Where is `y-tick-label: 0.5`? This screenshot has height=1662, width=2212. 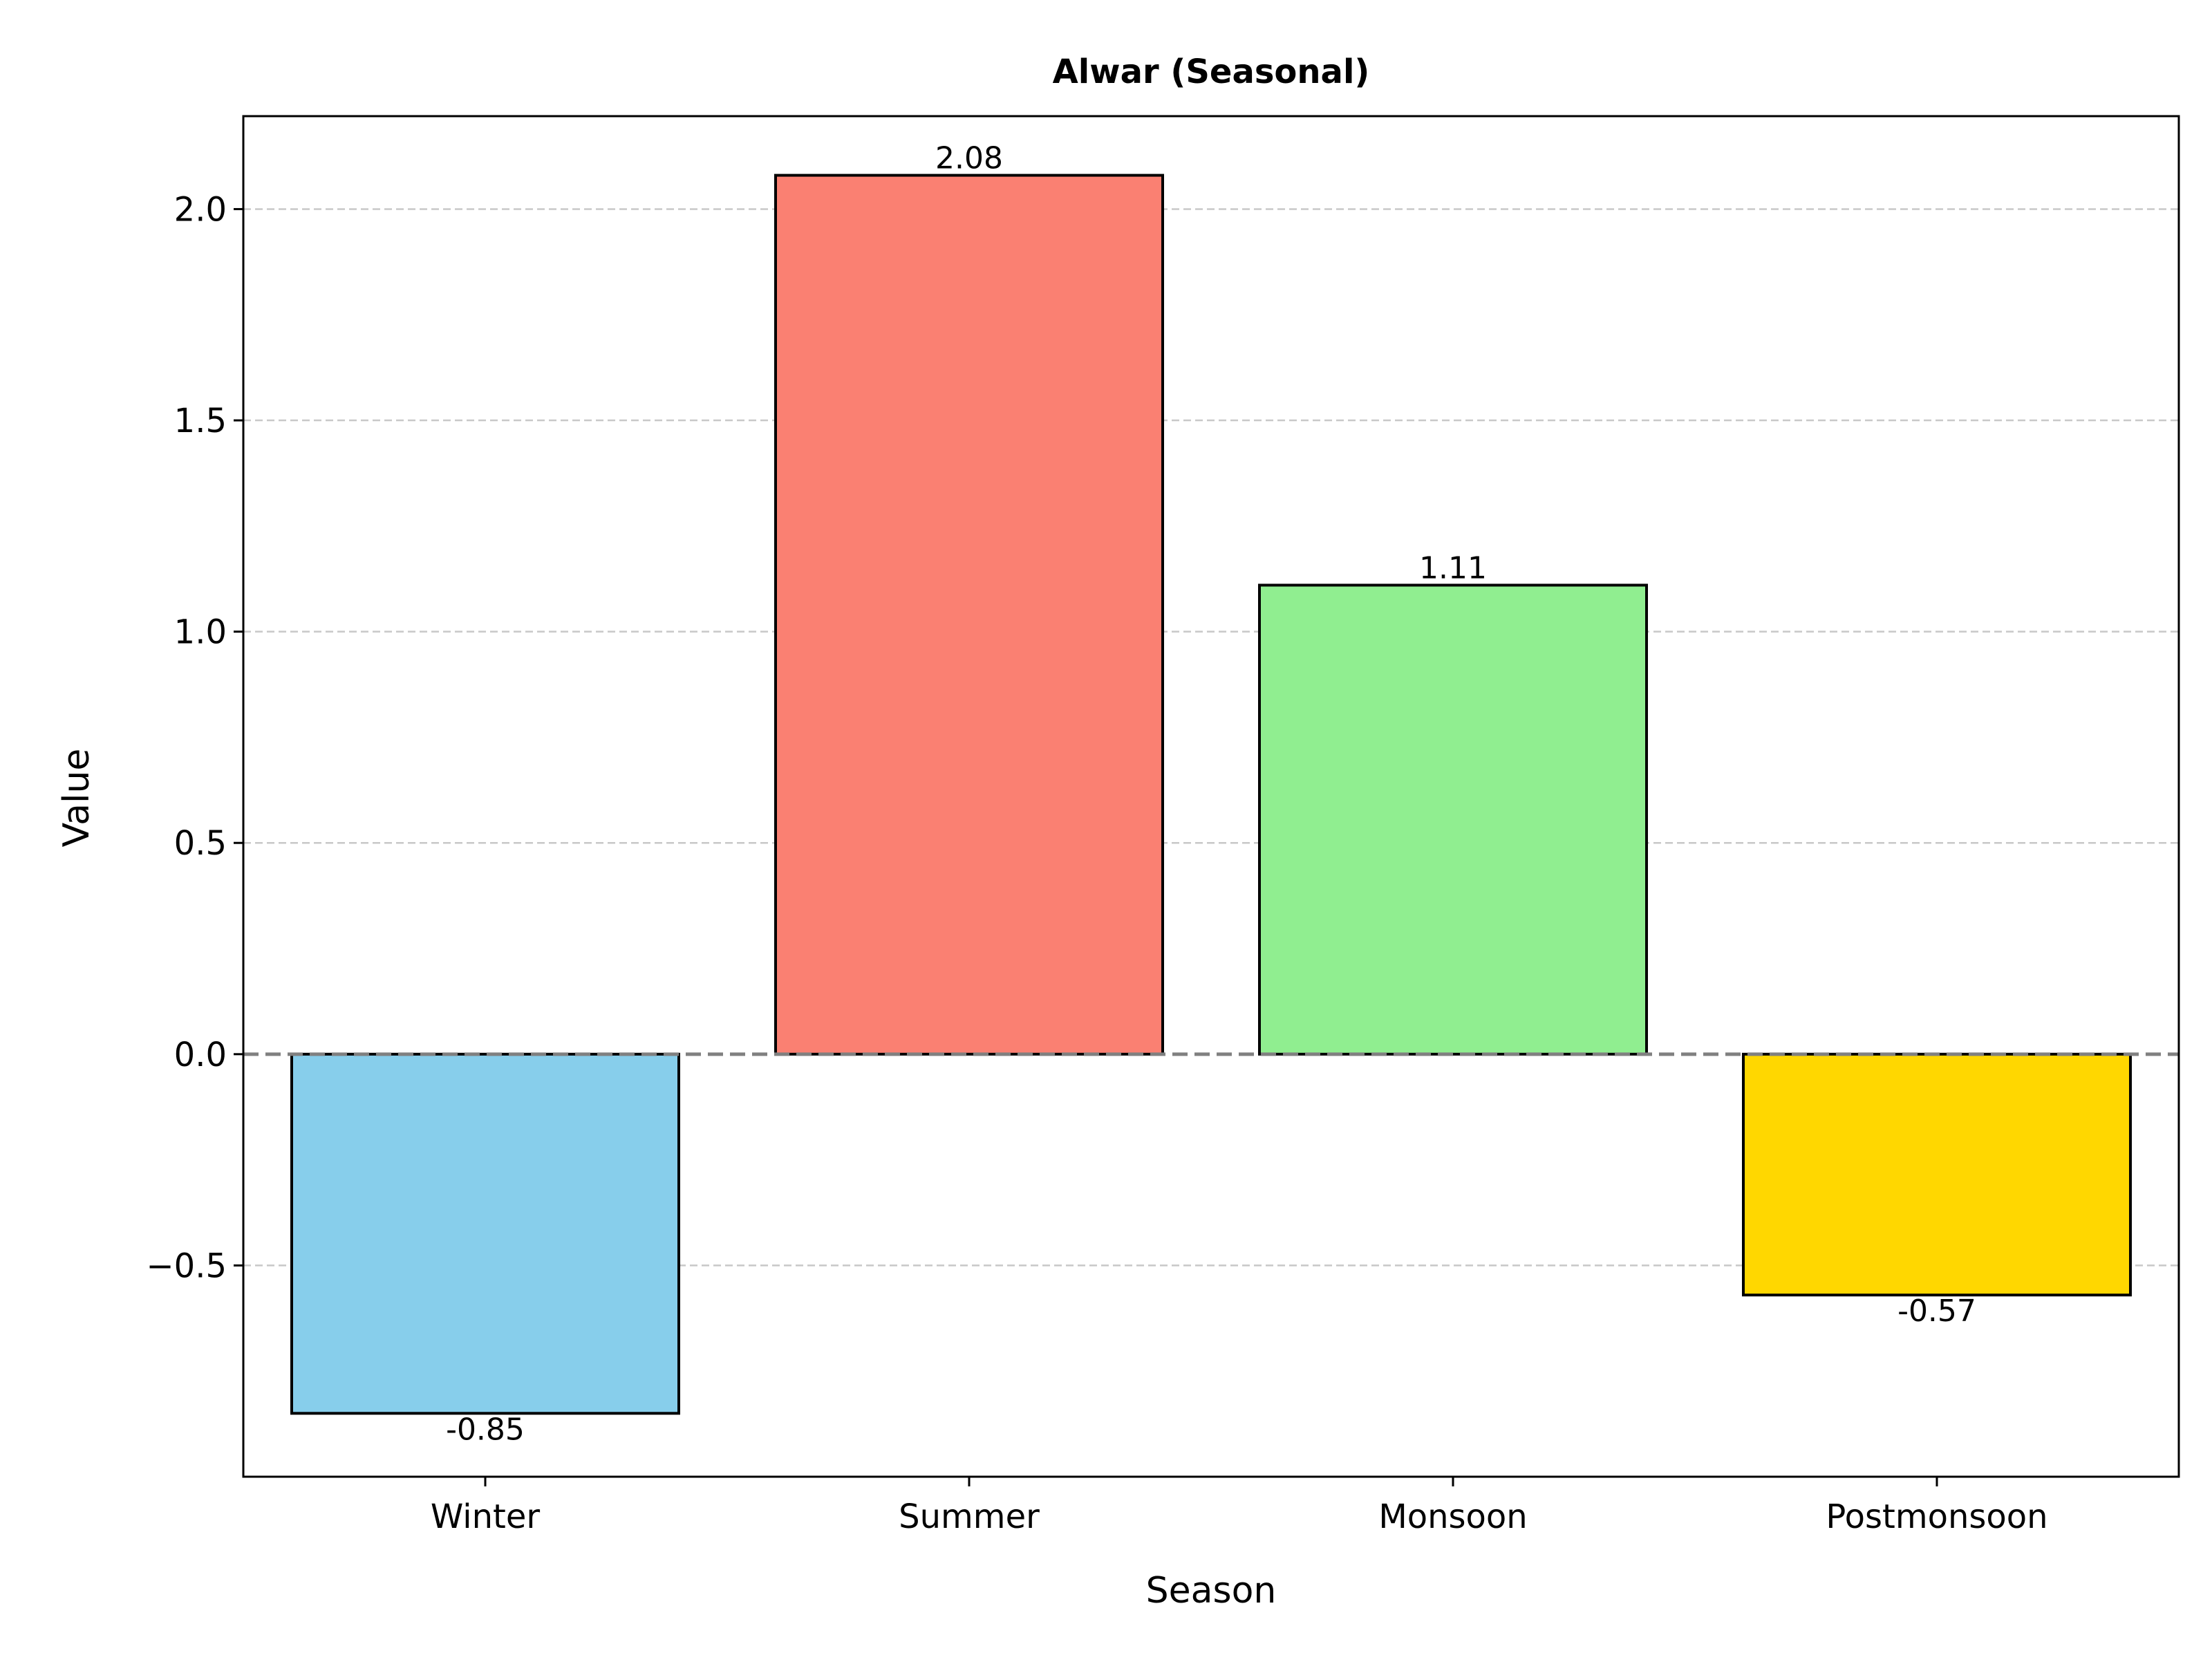
y-tick-label: 0.5 is located at coordinates (201, 844).